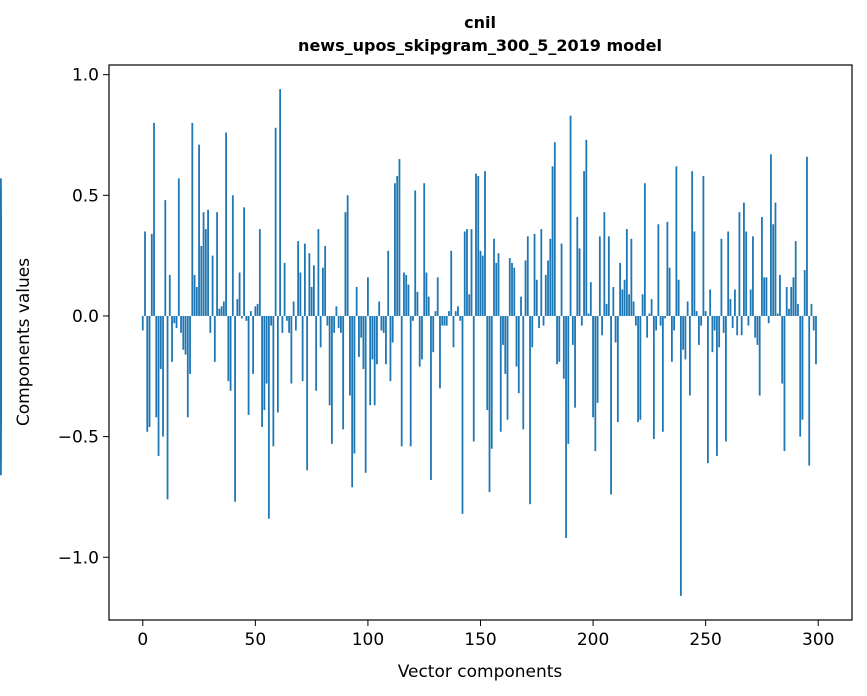  Describe the element at coordinates (593, 640) in the screenshot. I see `x-tick-label: 200` at that location.